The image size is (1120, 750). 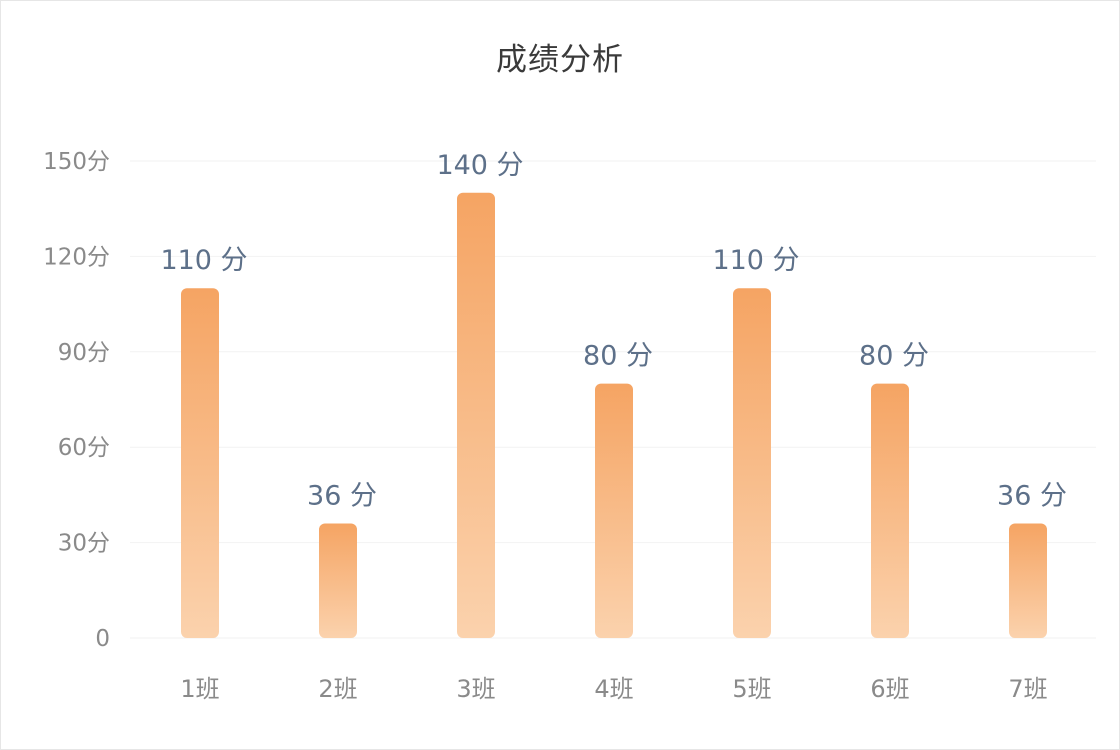 I want to click on x-axis-ticks: 1班 2班 3班 4班 5班 6班 7班, so click(x=613, y=689).